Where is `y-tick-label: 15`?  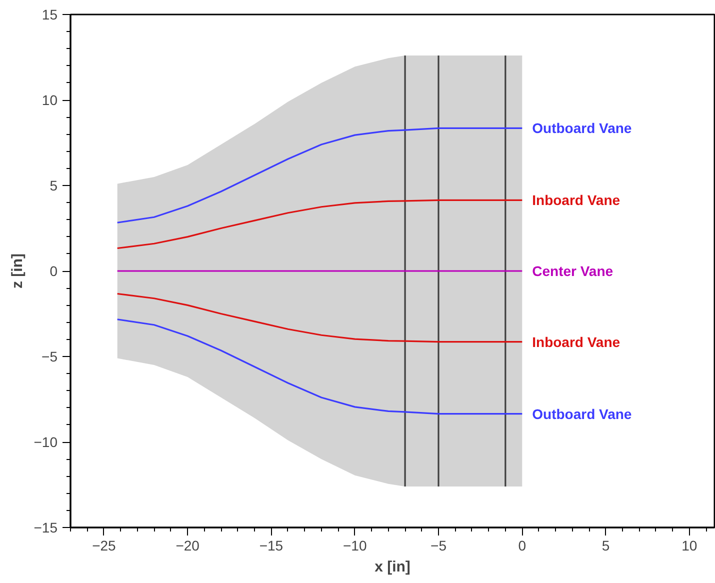 y-tick-label: 15 is located at coordinates (50, 14).